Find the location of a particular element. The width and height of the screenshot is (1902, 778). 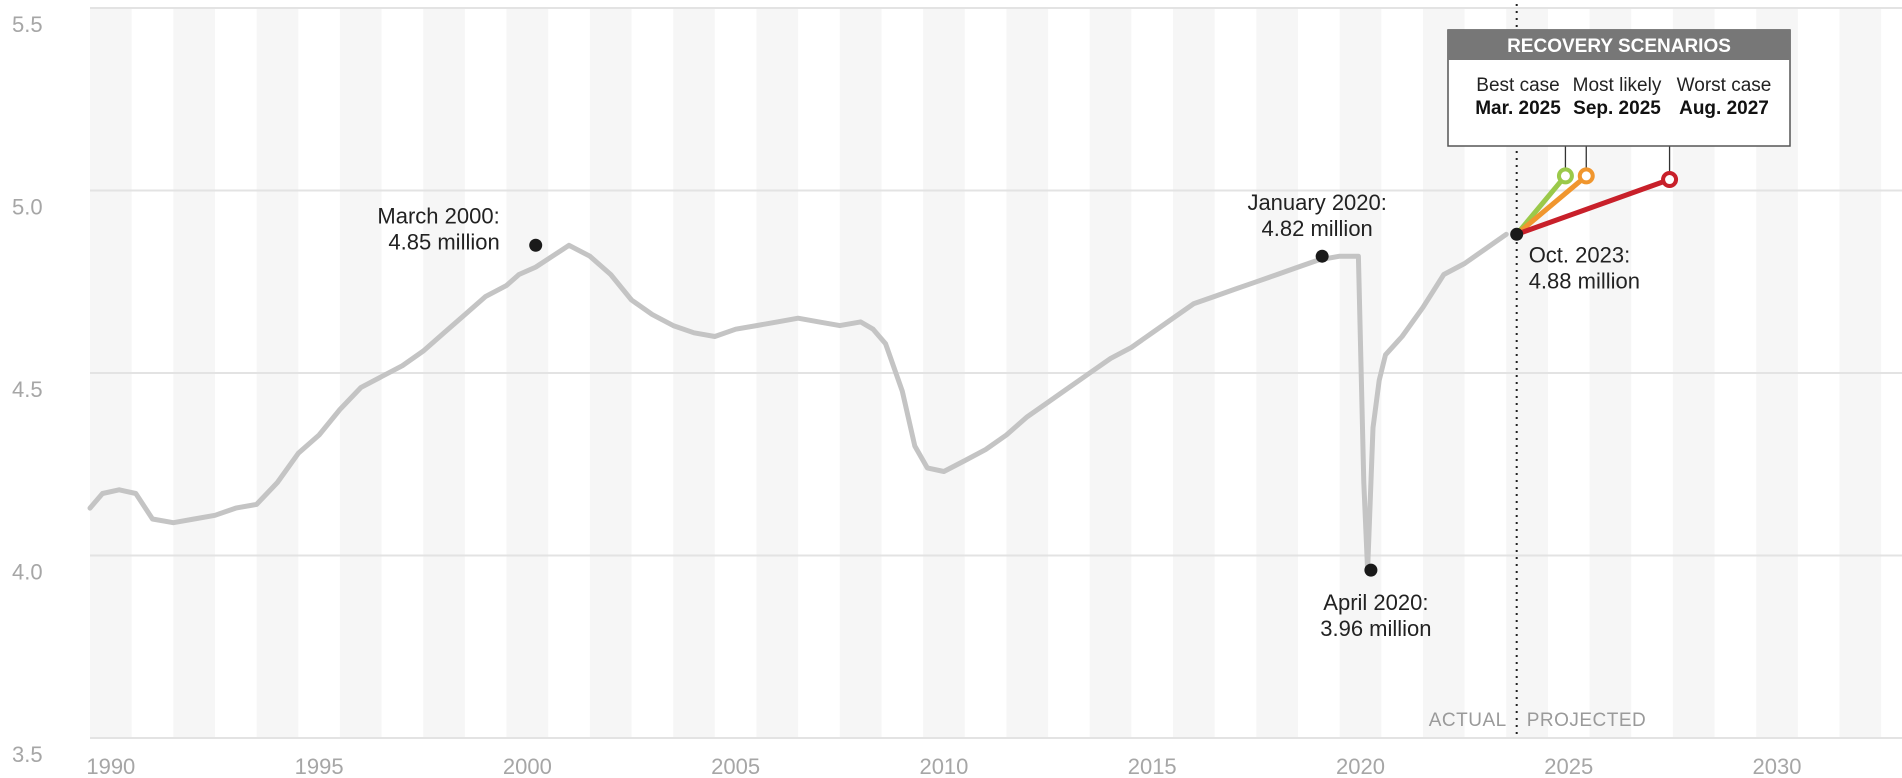

y-tick-label: 4.0 is located at coordinates (27, 572).